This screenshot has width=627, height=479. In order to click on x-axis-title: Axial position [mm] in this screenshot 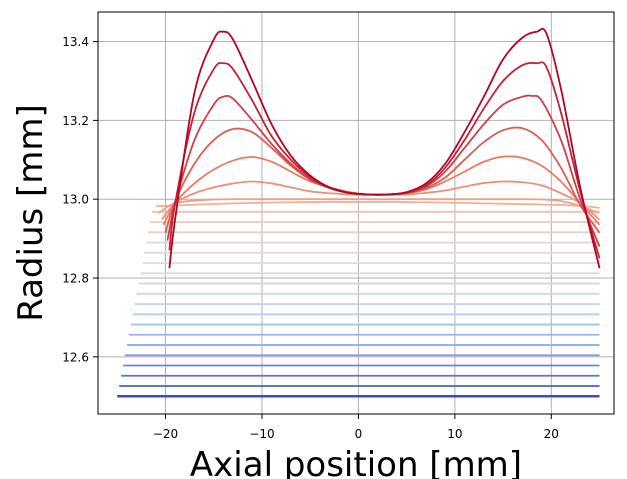, I will do `click(356, 462)`.